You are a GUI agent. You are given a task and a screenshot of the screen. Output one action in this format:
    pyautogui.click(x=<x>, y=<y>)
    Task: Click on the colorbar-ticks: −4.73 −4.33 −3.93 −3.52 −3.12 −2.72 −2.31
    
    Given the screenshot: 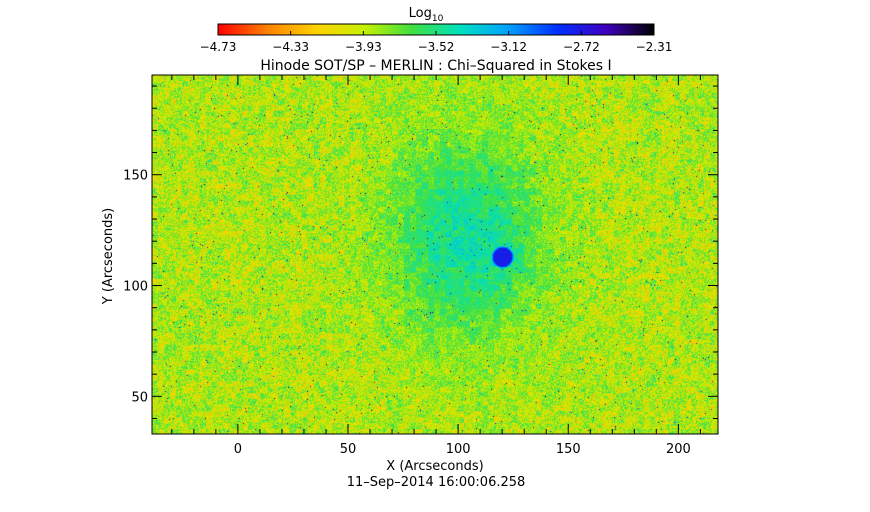 What is the action you would take?
    pyautogui.click(x=436, y=42)
    